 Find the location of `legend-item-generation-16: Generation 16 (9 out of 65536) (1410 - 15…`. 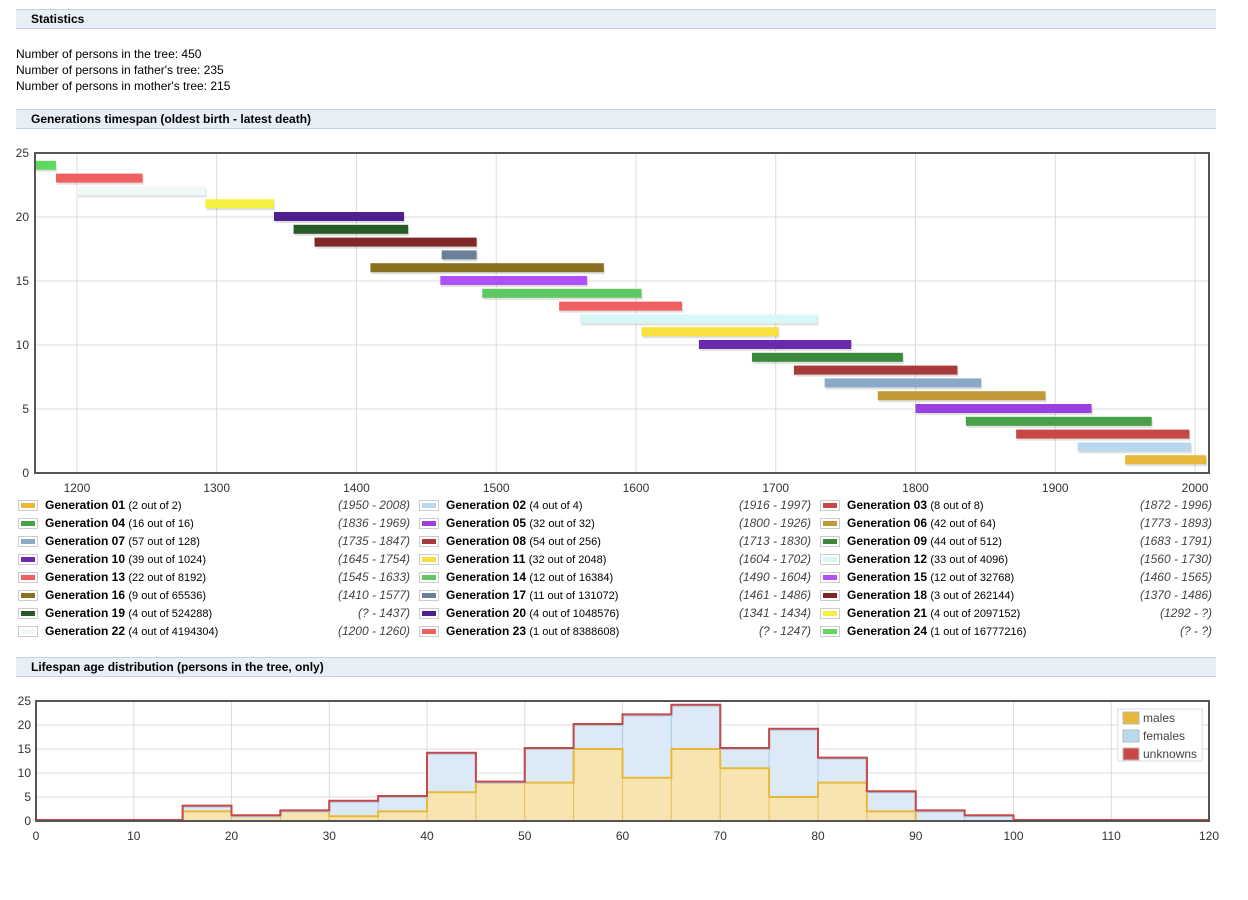

legend-item-generation-16: Generation 16 (9 out of 65536) (1410 - 15… is located at coordinates (215, 596).